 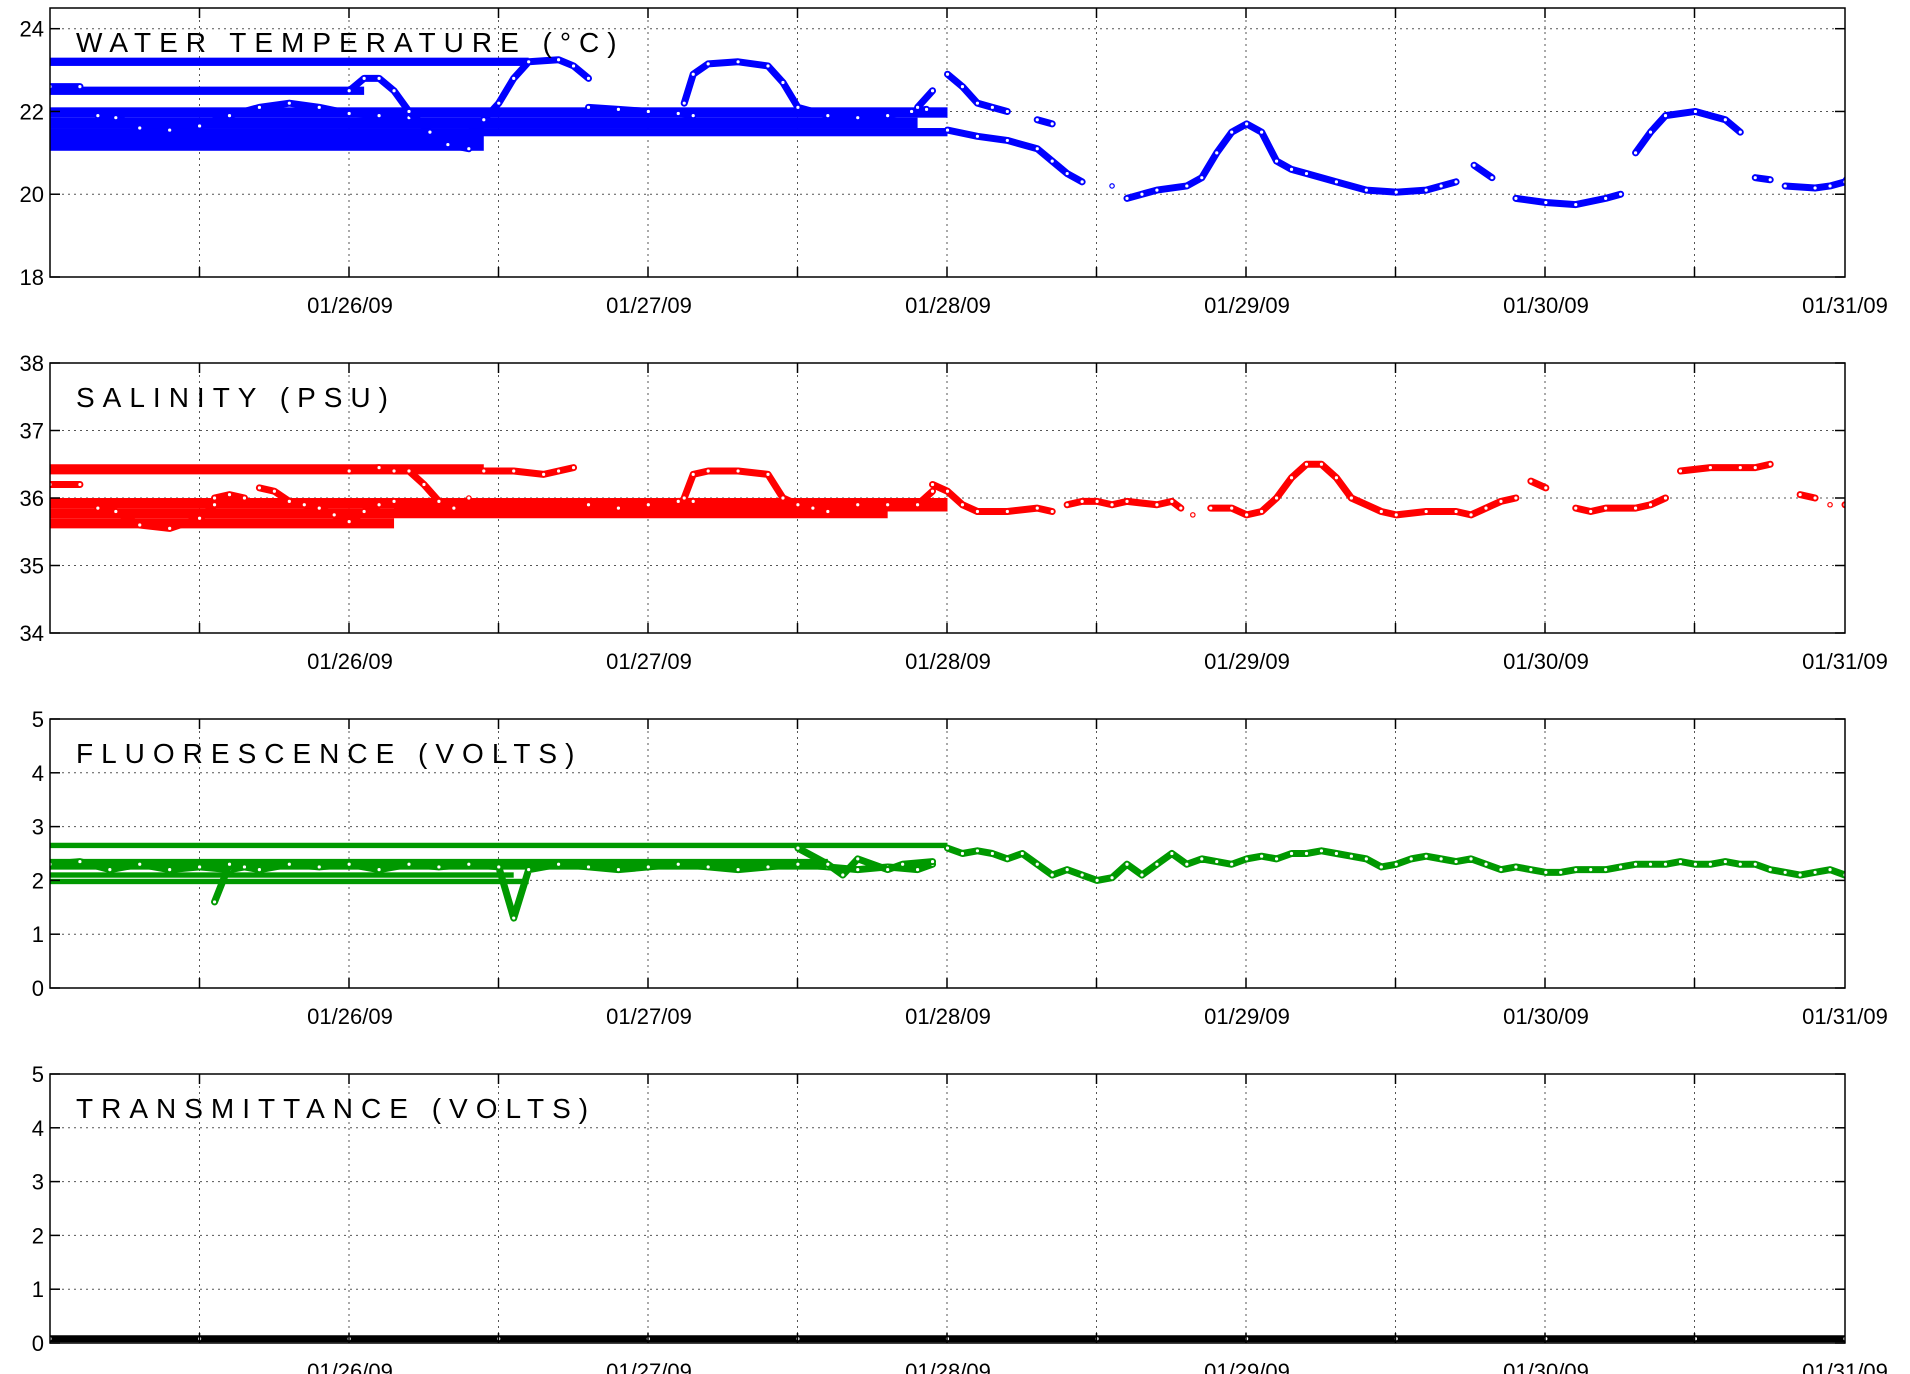 What do you see at coordinates (32, 111) in the screenshot?
I see `y-tick-label: 22` at bounding box center [32, 111].